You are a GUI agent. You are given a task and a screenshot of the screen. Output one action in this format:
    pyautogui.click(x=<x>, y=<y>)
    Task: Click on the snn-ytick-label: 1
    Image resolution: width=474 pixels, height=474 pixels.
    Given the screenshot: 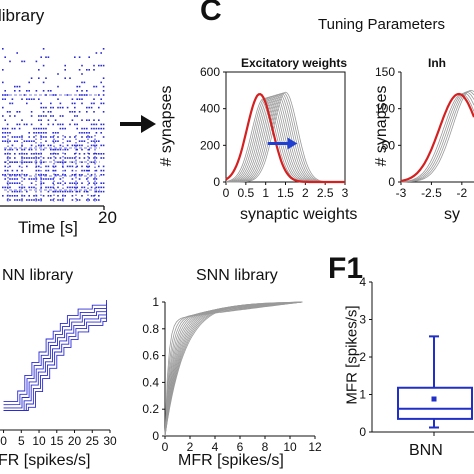 What is the action you would take?
    pyautogui.click(x=155, y=302)
    